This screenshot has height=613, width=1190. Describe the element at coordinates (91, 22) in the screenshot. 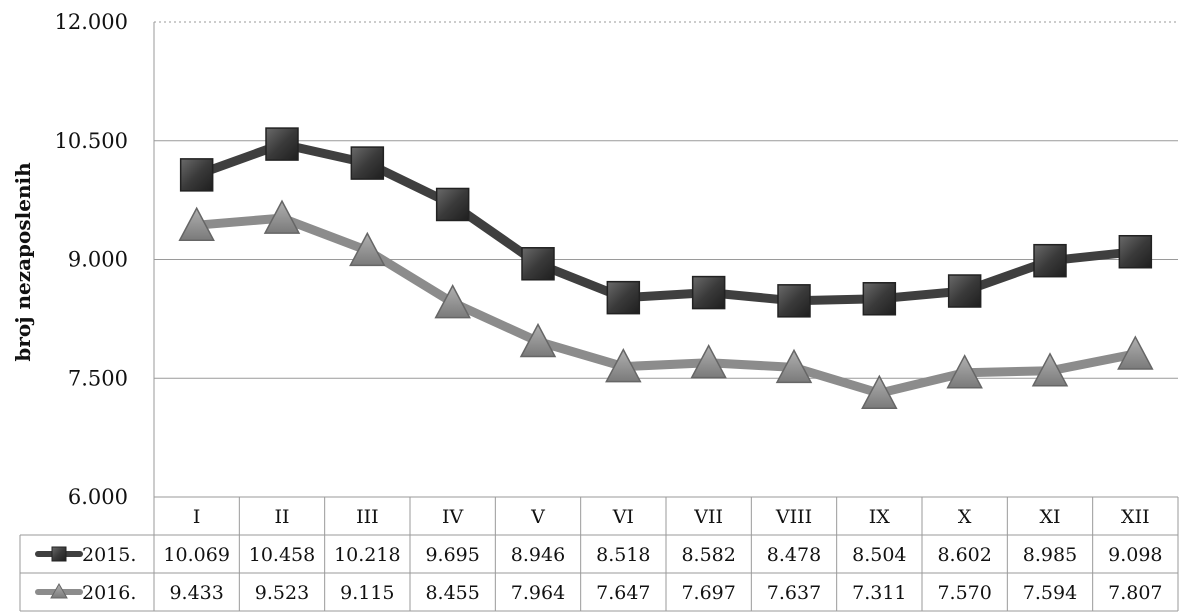

I see `y-tick-label: 12.000` at that location.